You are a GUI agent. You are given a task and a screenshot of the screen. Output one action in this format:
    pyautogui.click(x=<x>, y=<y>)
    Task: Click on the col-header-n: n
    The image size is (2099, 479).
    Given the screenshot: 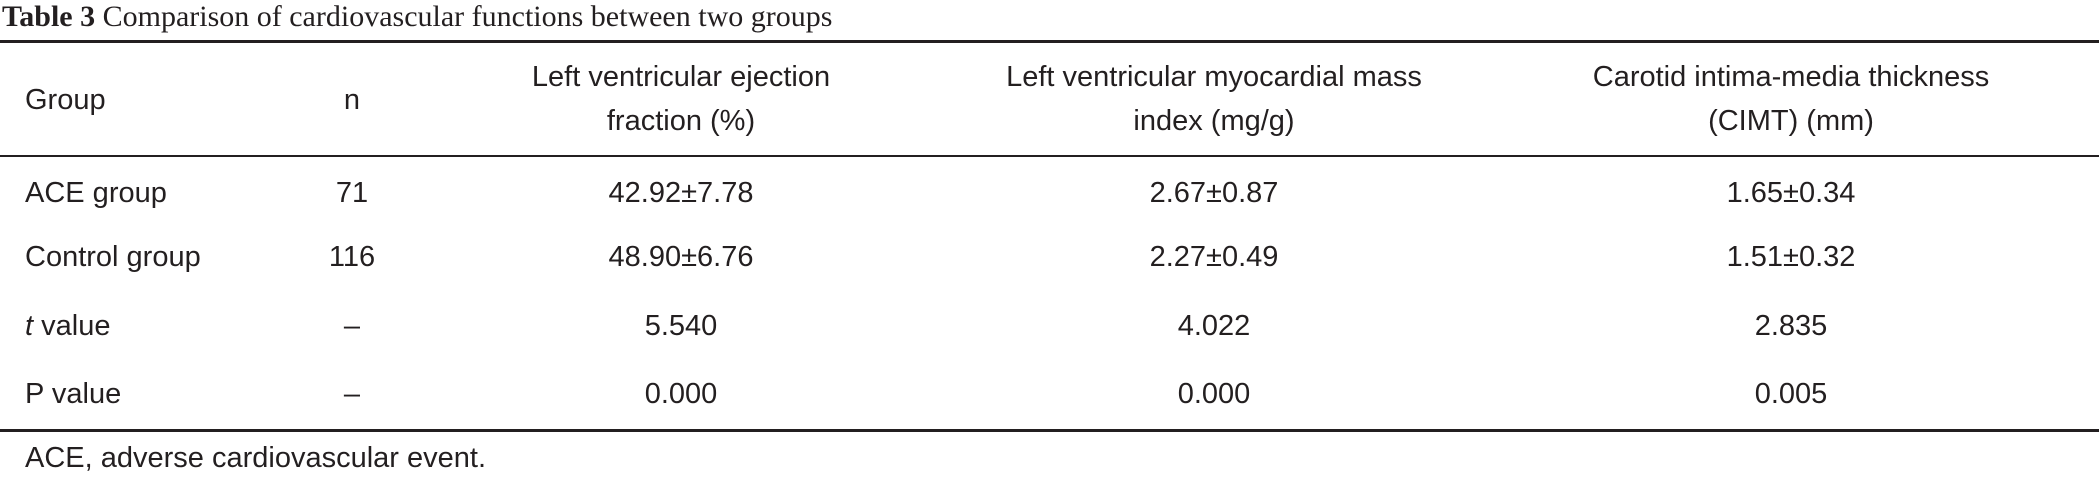 What is the action you would take?
    pyautogui.click(x=352, y=99)
    